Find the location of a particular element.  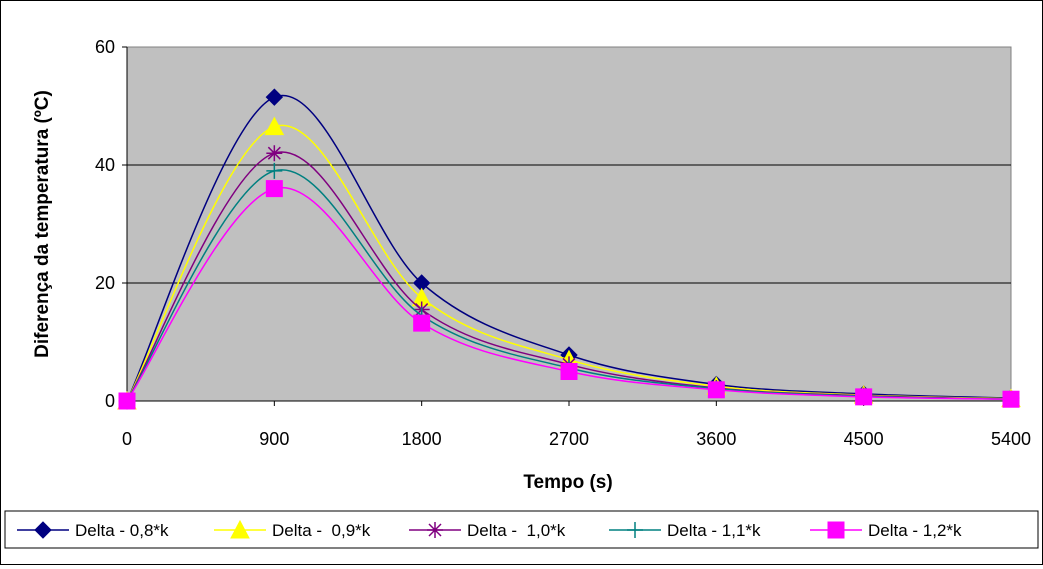

legend-marker-diamond is located at coordinates (43, 530).